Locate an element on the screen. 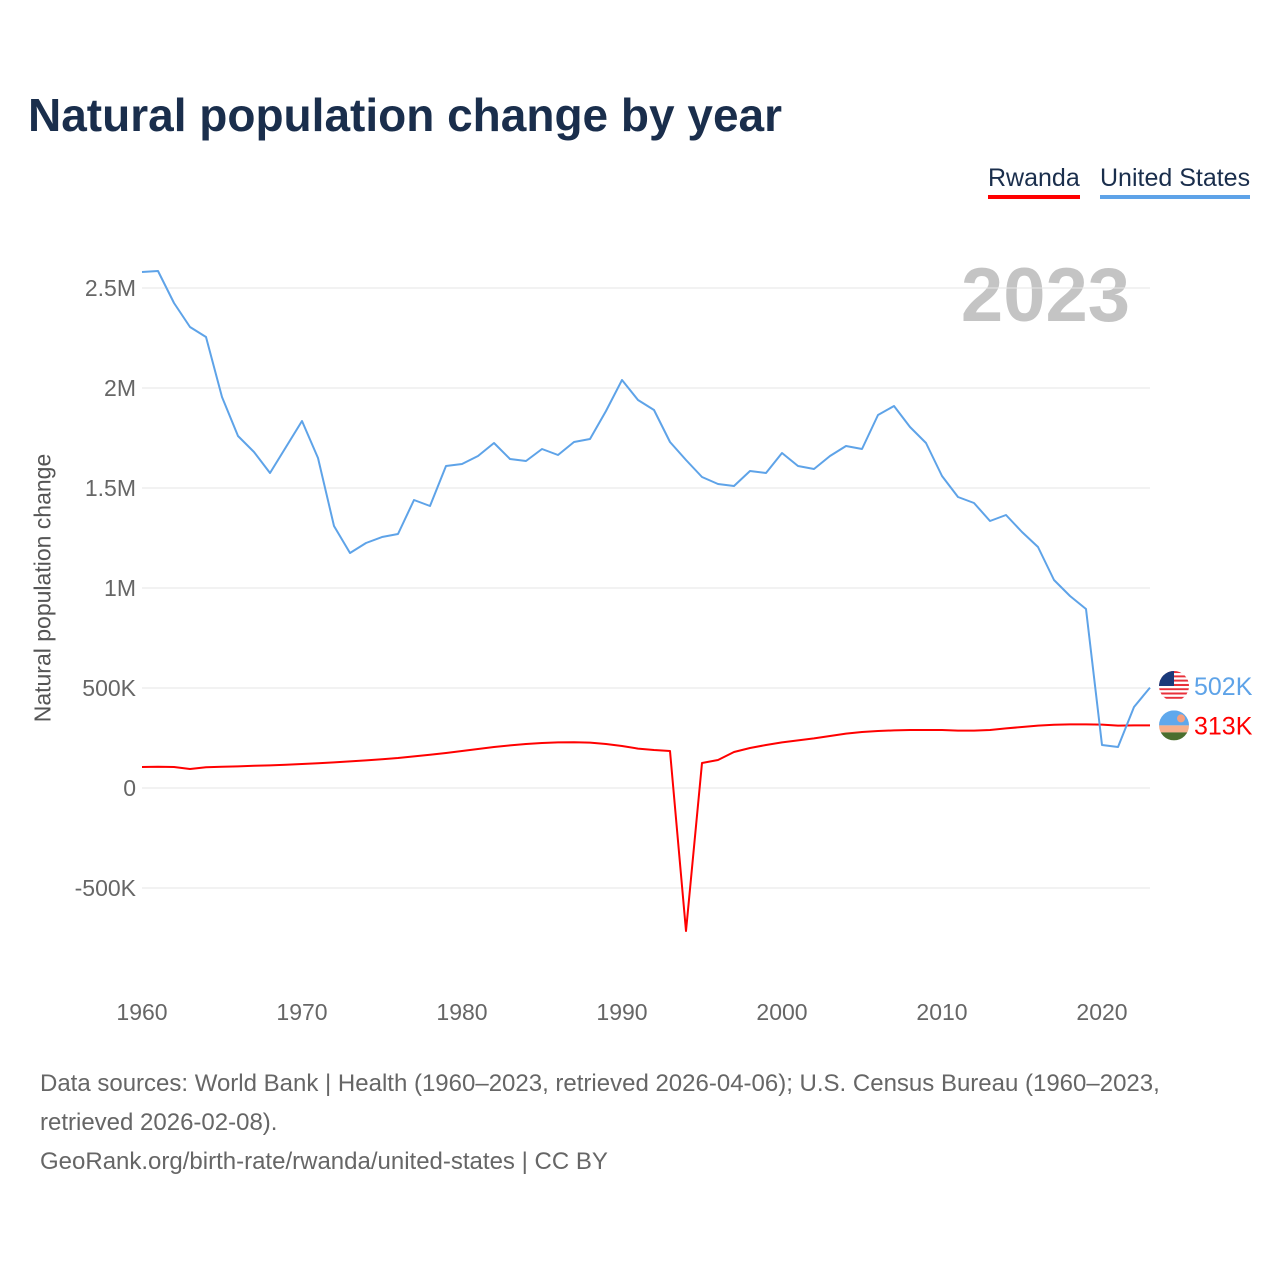 The width and height of the screenshot is (1280, 1280). y-tick-label: 2.5M is located at coordinates (110, 288).